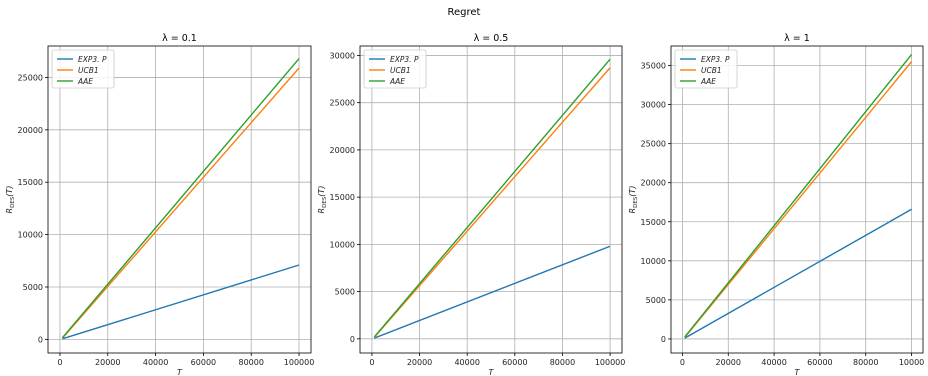 The height and width of the screenshot is (376, 928). What do you see at coordinates (491, 38) in the screenshot?
I see `panel-title: λ = 0.5` at bounding box center [491, 38].